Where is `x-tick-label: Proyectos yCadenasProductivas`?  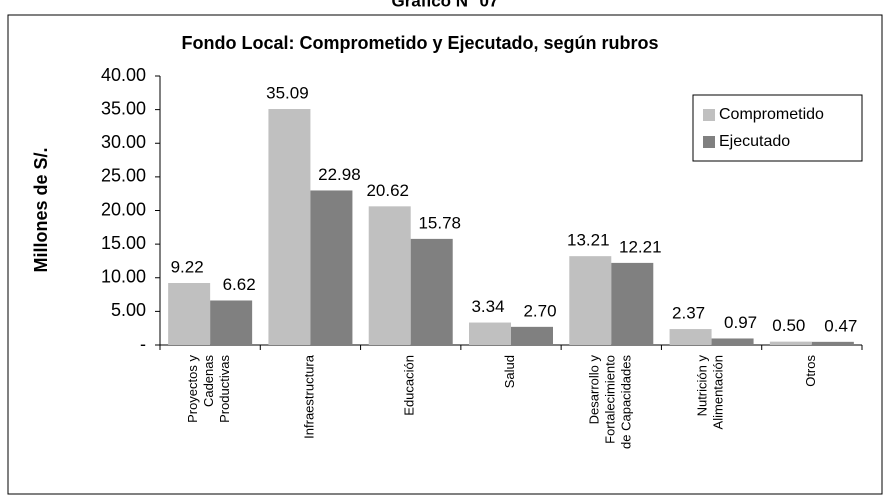
x-tick-label: Proyectos yCadenasProductivas is located at coordinates (209, 389).